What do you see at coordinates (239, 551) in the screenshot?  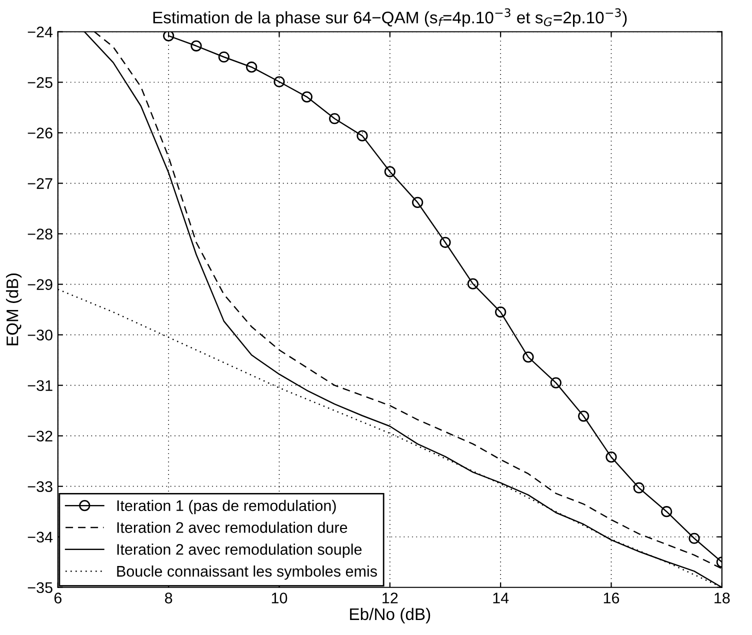 I see `legend-label: Iteration 2 avec remodulation souple` at bounding box center [239, 551].